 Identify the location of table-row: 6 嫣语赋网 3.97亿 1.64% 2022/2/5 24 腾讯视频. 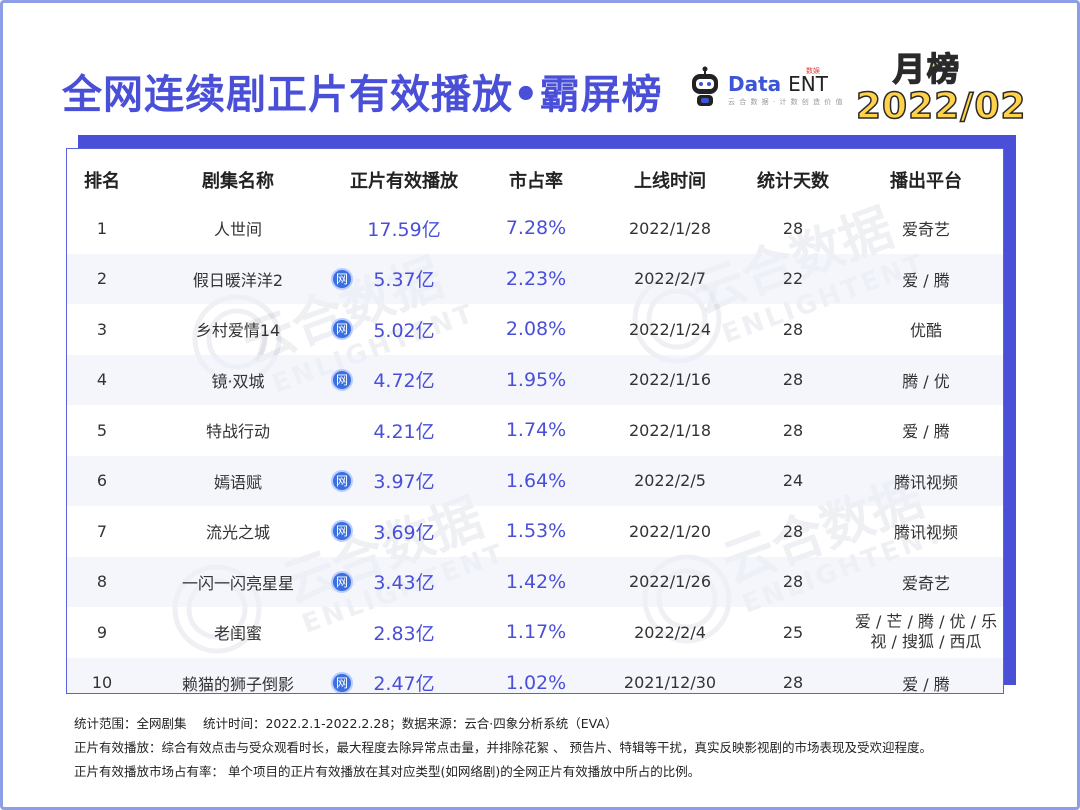
(535, 480).